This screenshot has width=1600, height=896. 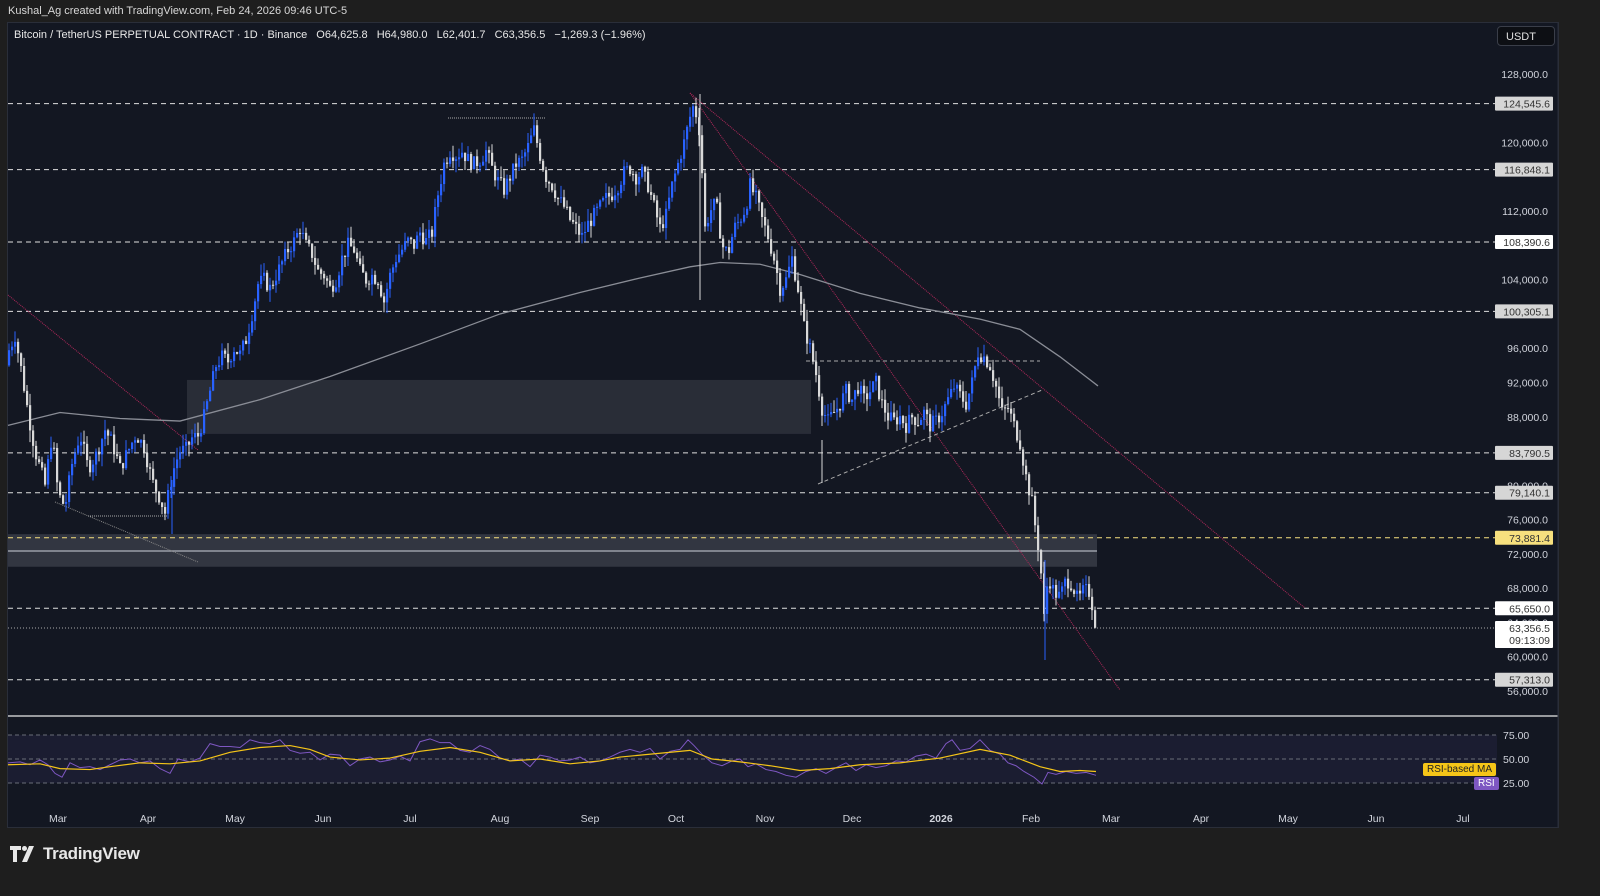 What do you see at coordinates (22, 854) in the screenshot?
I see `tradingview-logo-icon` at bounding box center [22, 854].